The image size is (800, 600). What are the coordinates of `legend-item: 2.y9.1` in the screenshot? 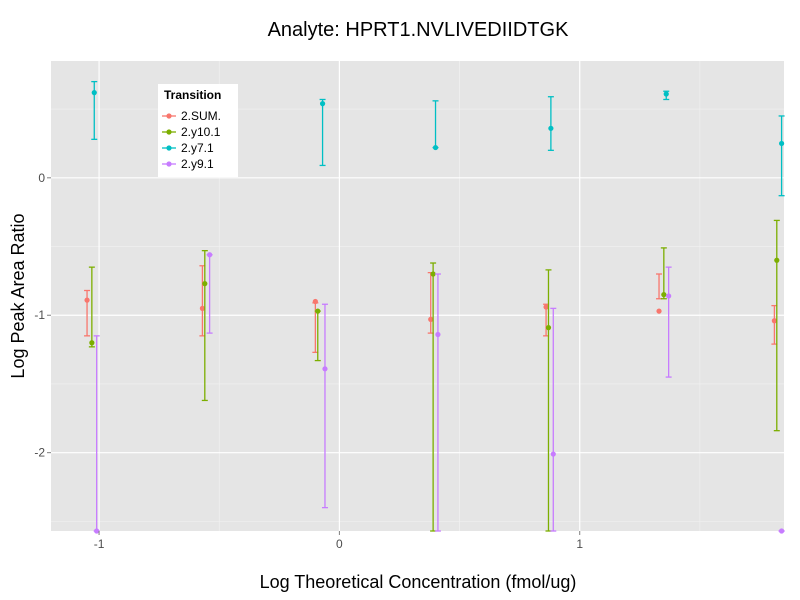 It's located at (188, 164).